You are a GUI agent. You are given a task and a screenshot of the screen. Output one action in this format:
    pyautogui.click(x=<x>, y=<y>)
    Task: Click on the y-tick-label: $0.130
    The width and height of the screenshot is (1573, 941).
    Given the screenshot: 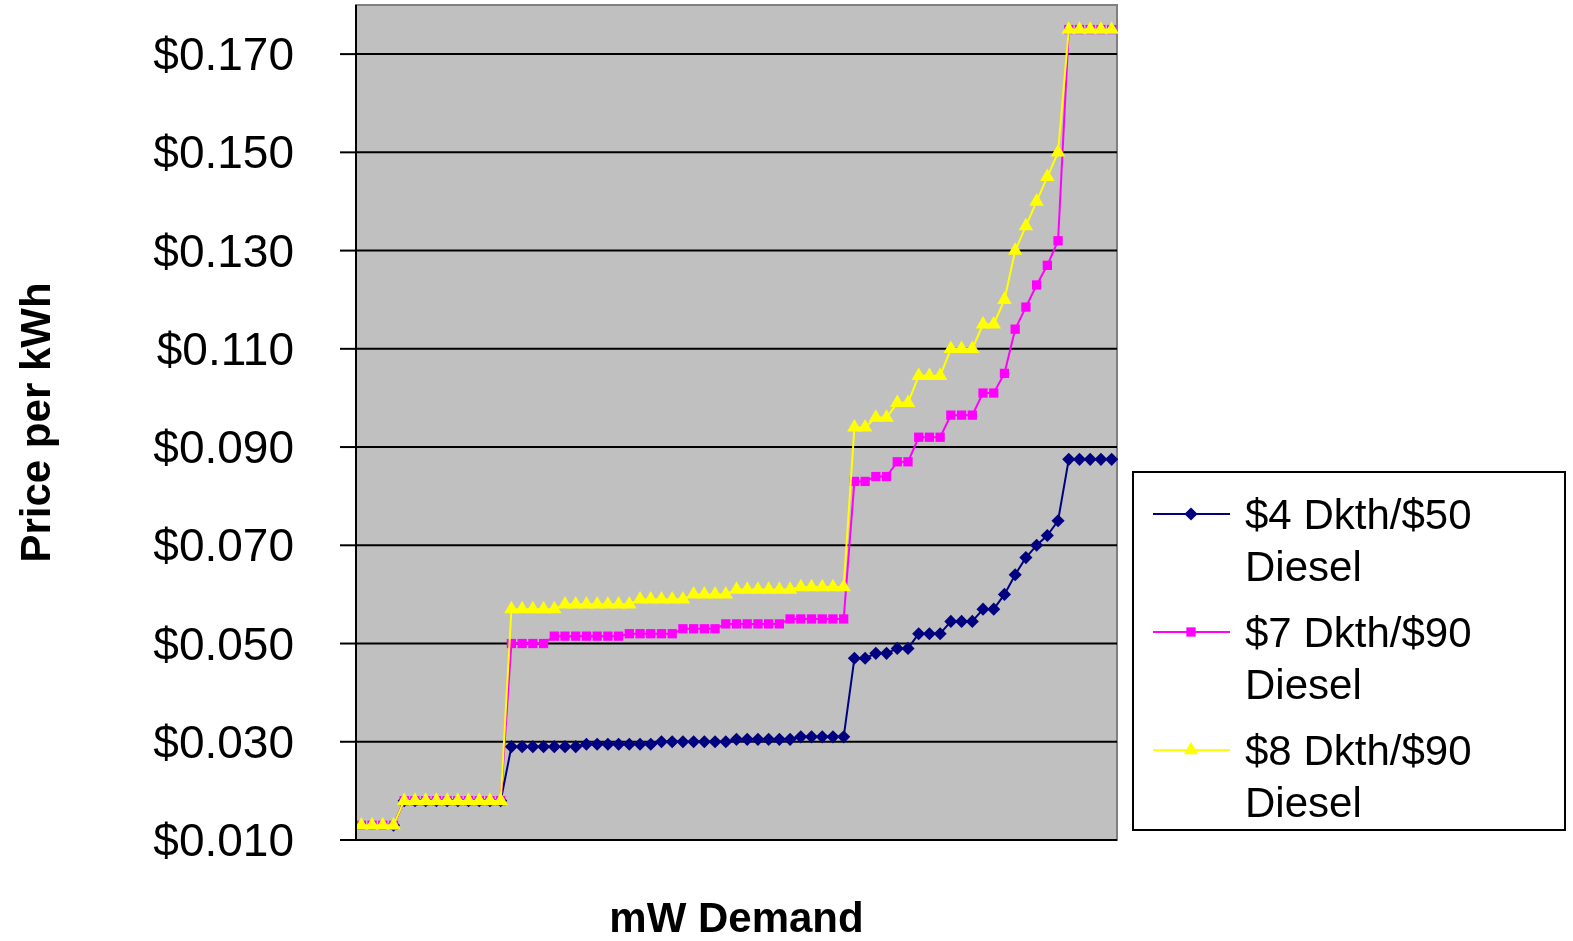 What is the action you would take?
    pyautogui.click(x=223, y=250)
    